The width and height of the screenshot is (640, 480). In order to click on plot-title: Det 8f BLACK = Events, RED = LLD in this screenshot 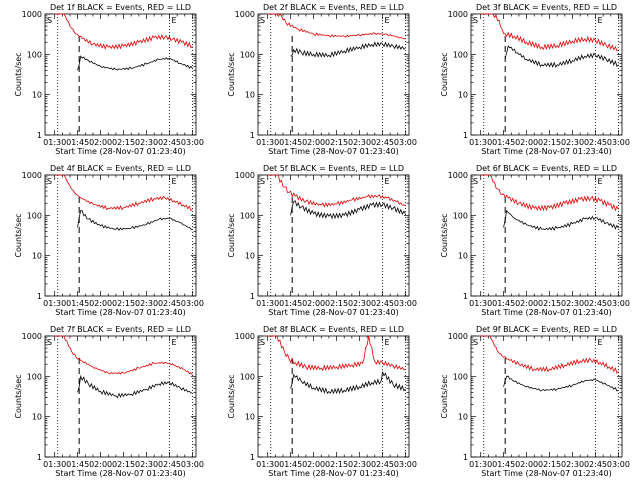, I will do `click(333, 329)`.